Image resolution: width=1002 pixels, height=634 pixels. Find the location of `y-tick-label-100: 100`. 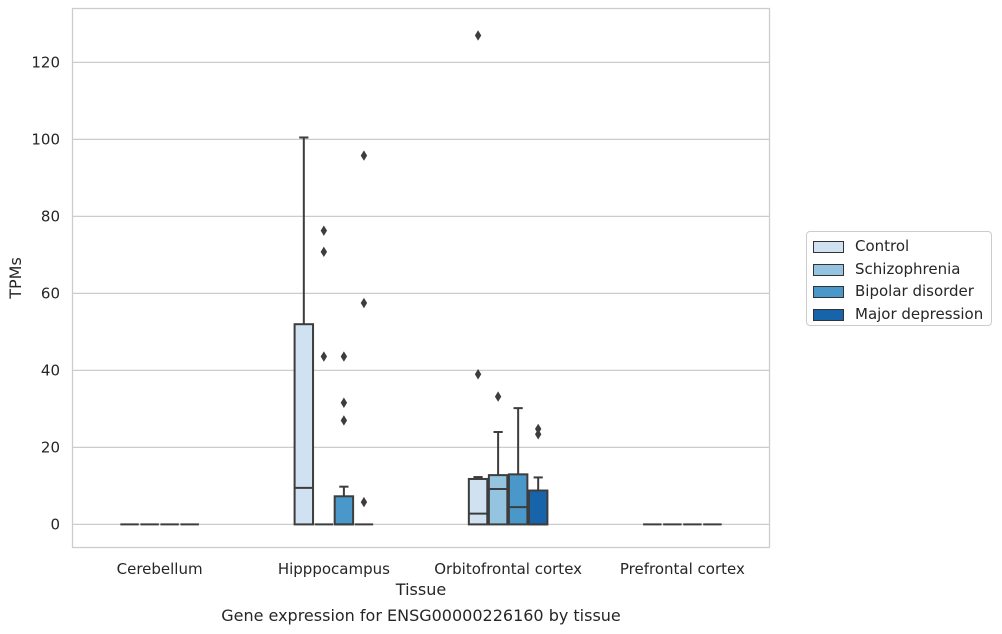

y-tick-label-100: 100 is located at coordinates (45, 139).